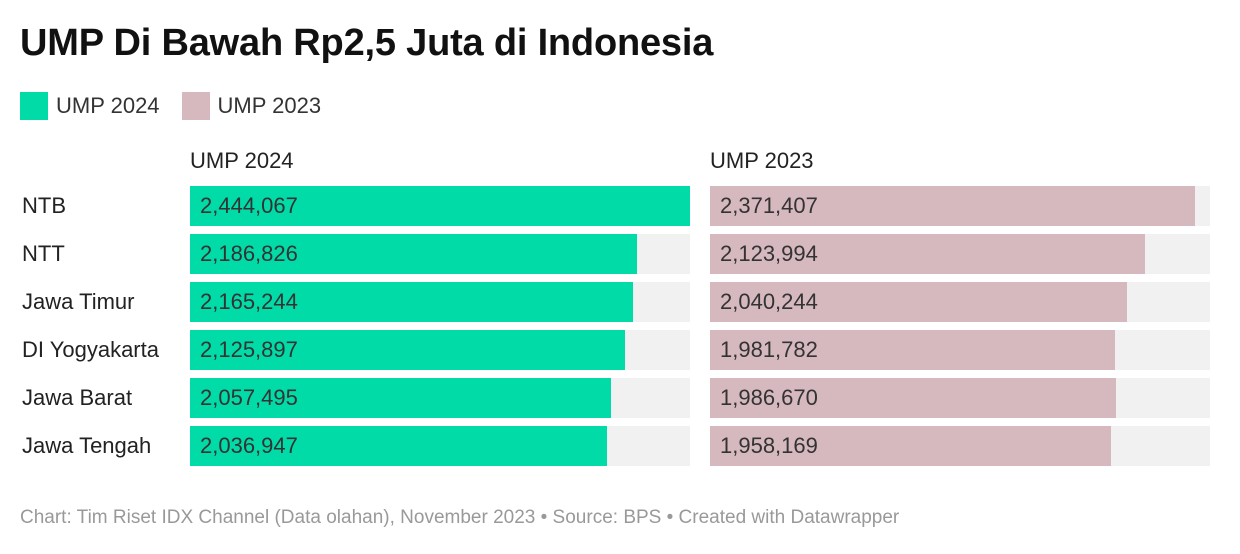 This screenshot has height=554, width=1240. I want to click on bar-value-label: 2,036,947, so click(249, 445).